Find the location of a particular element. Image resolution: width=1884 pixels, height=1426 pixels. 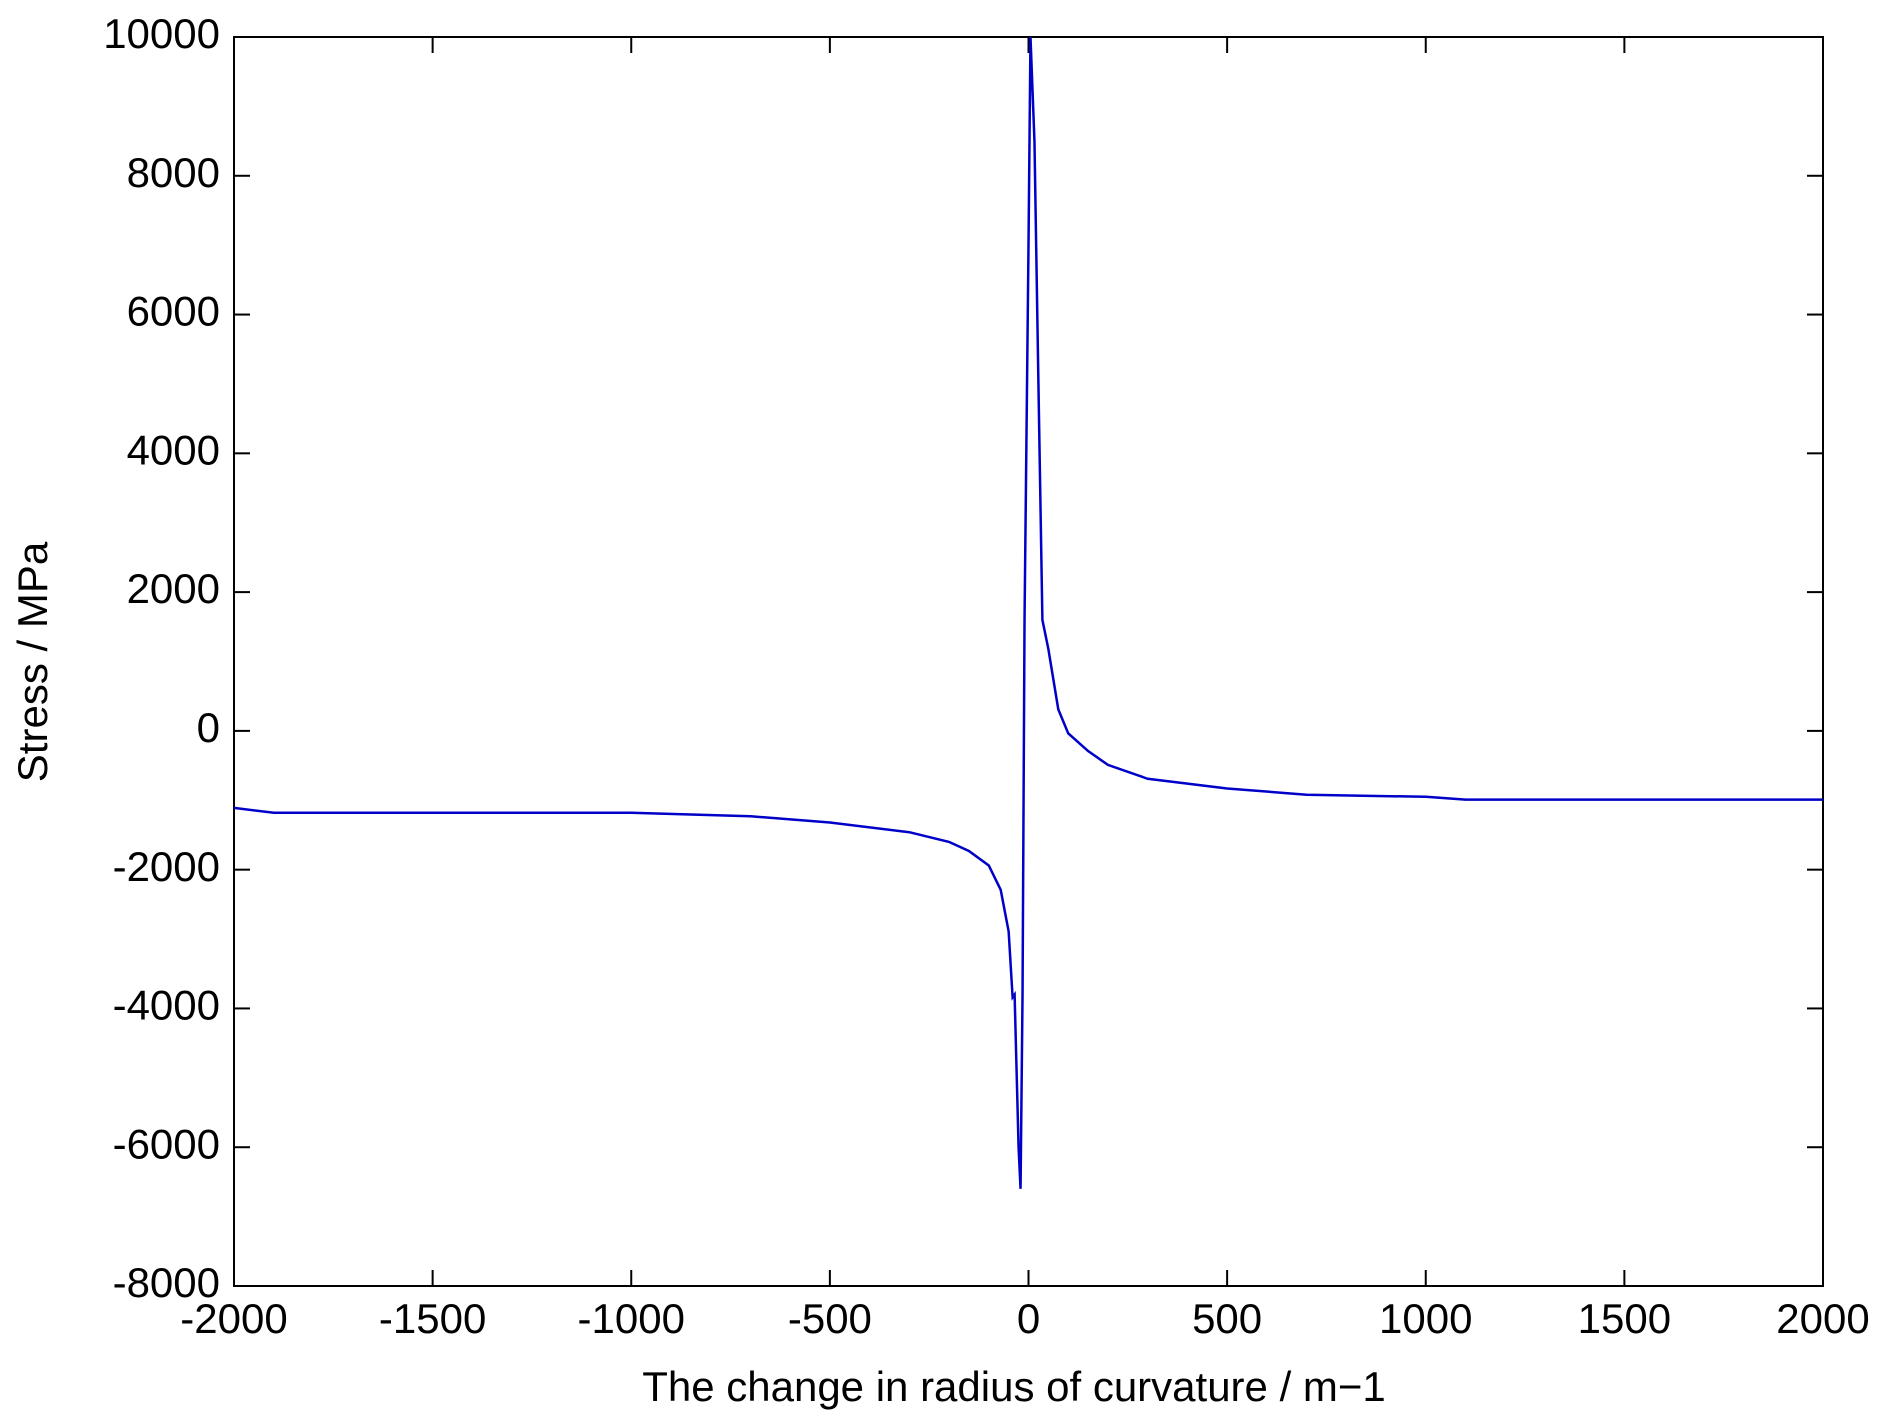

x-tick-label: 1500 is located at coordinates (1624, 1318).